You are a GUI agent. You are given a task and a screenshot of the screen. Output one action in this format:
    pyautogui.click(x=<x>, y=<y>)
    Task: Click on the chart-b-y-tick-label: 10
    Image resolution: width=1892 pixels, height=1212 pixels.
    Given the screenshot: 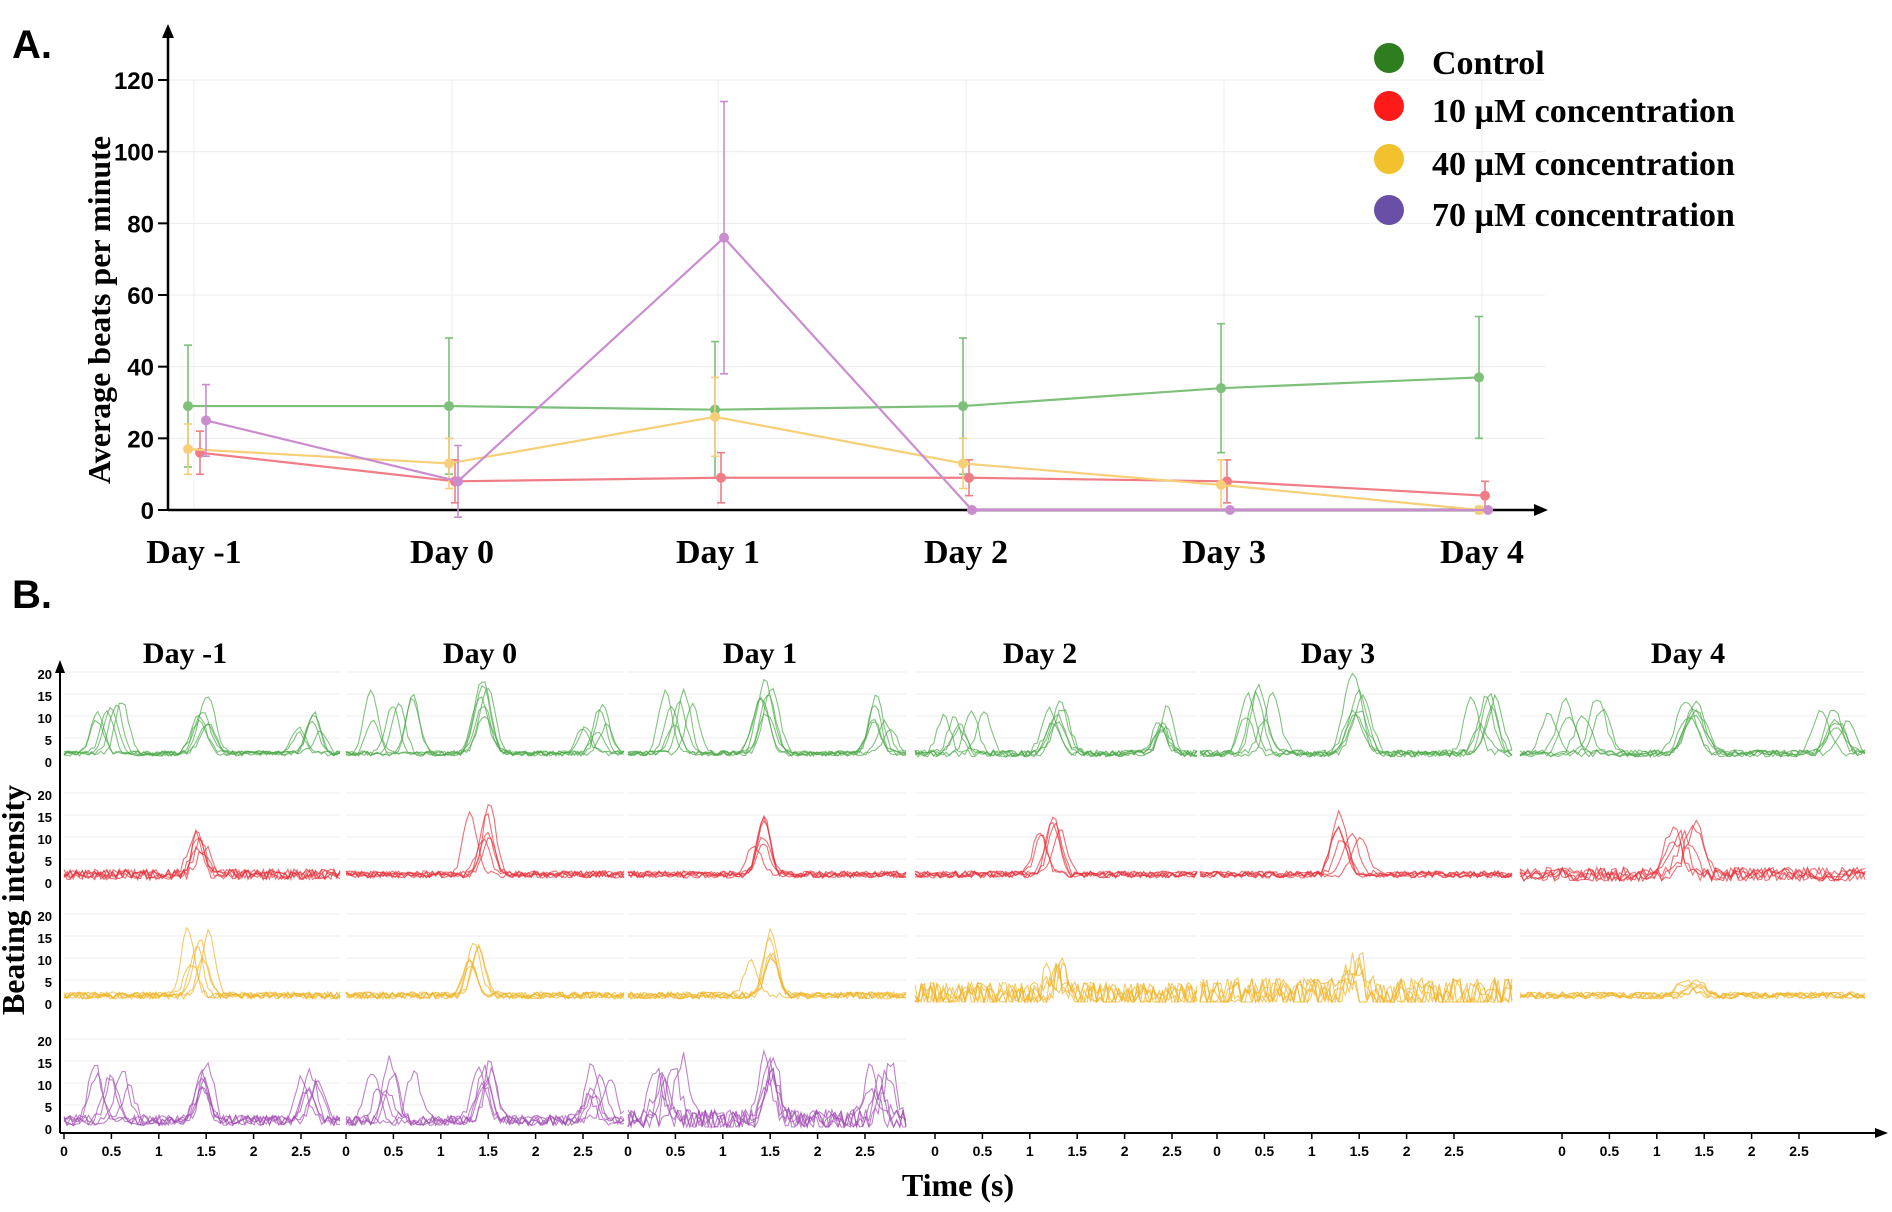 What is the action you would take?
    pyautogui.click(x=45, y=960)
    